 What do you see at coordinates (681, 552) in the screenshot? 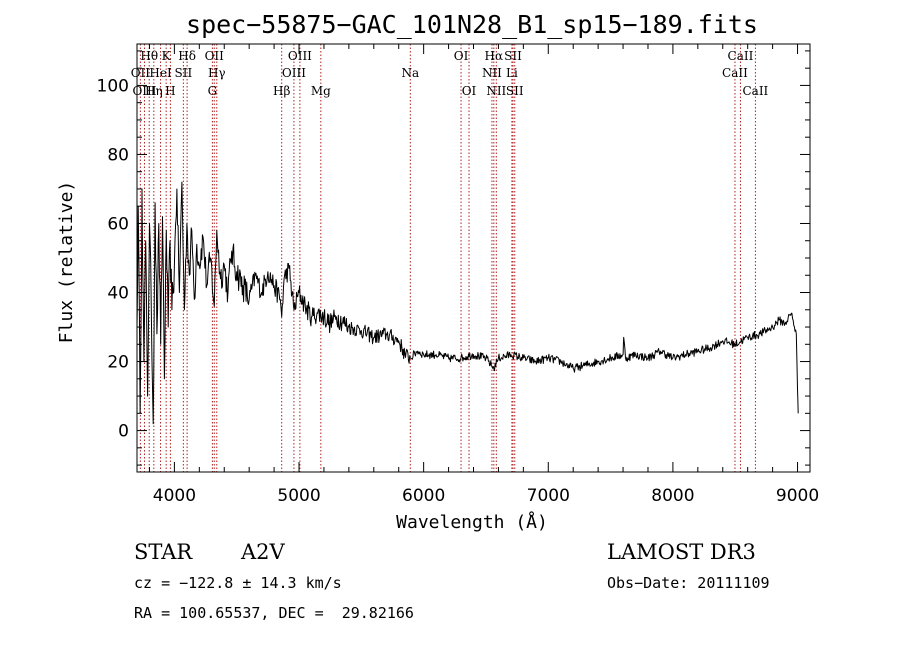
I see `survey-name: LAMOST DR3` at bounding box center [681, 552].